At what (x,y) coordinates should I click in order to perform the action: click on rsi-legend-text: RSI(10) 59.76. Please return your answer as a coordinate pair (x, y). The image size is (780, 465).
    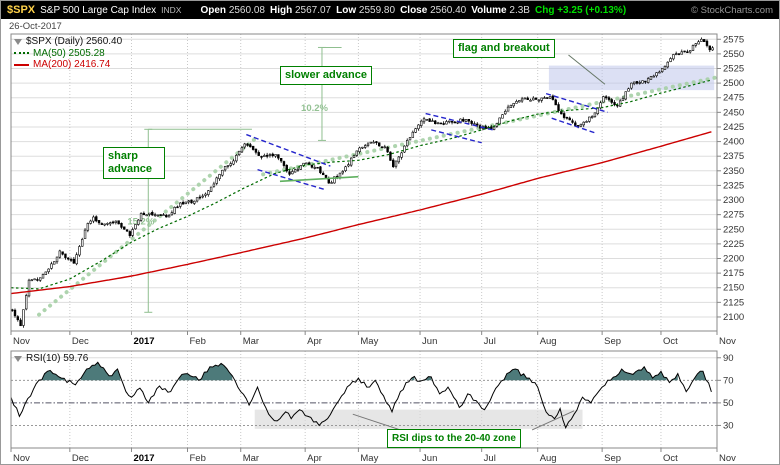
    Looking at the image, I should click on (57, 358).